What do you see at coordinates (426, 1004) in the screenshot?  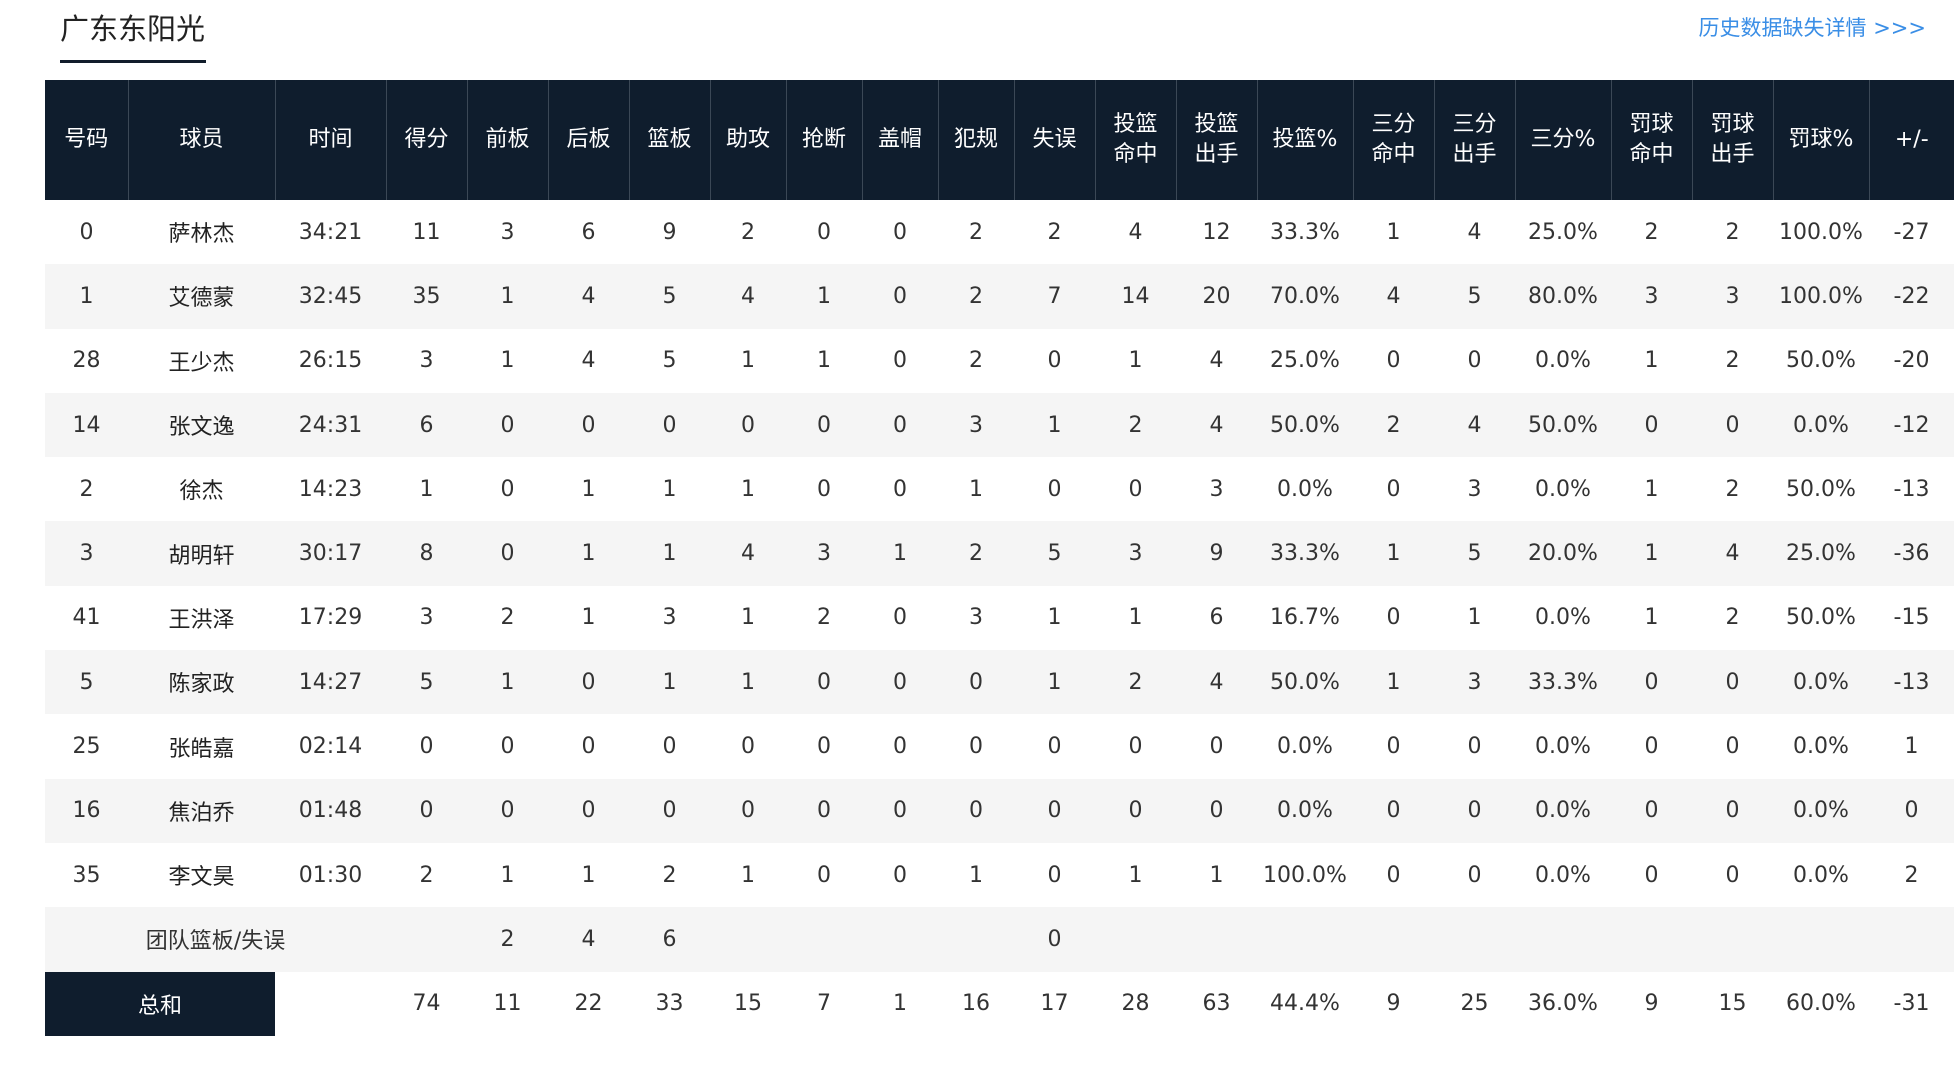 I see `total-points-cell: 74` at bounding box center [426, 1004].